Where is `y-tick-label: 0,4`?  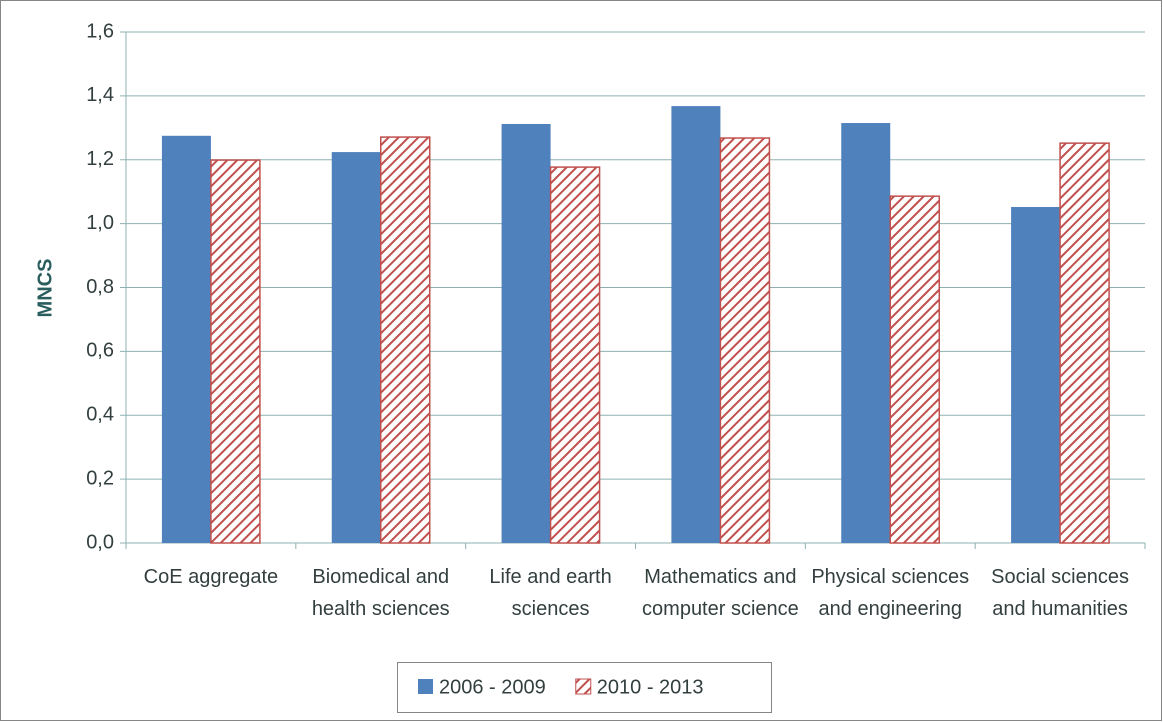
y-tick-label: 0,4 is located at coordinates (100, 415).